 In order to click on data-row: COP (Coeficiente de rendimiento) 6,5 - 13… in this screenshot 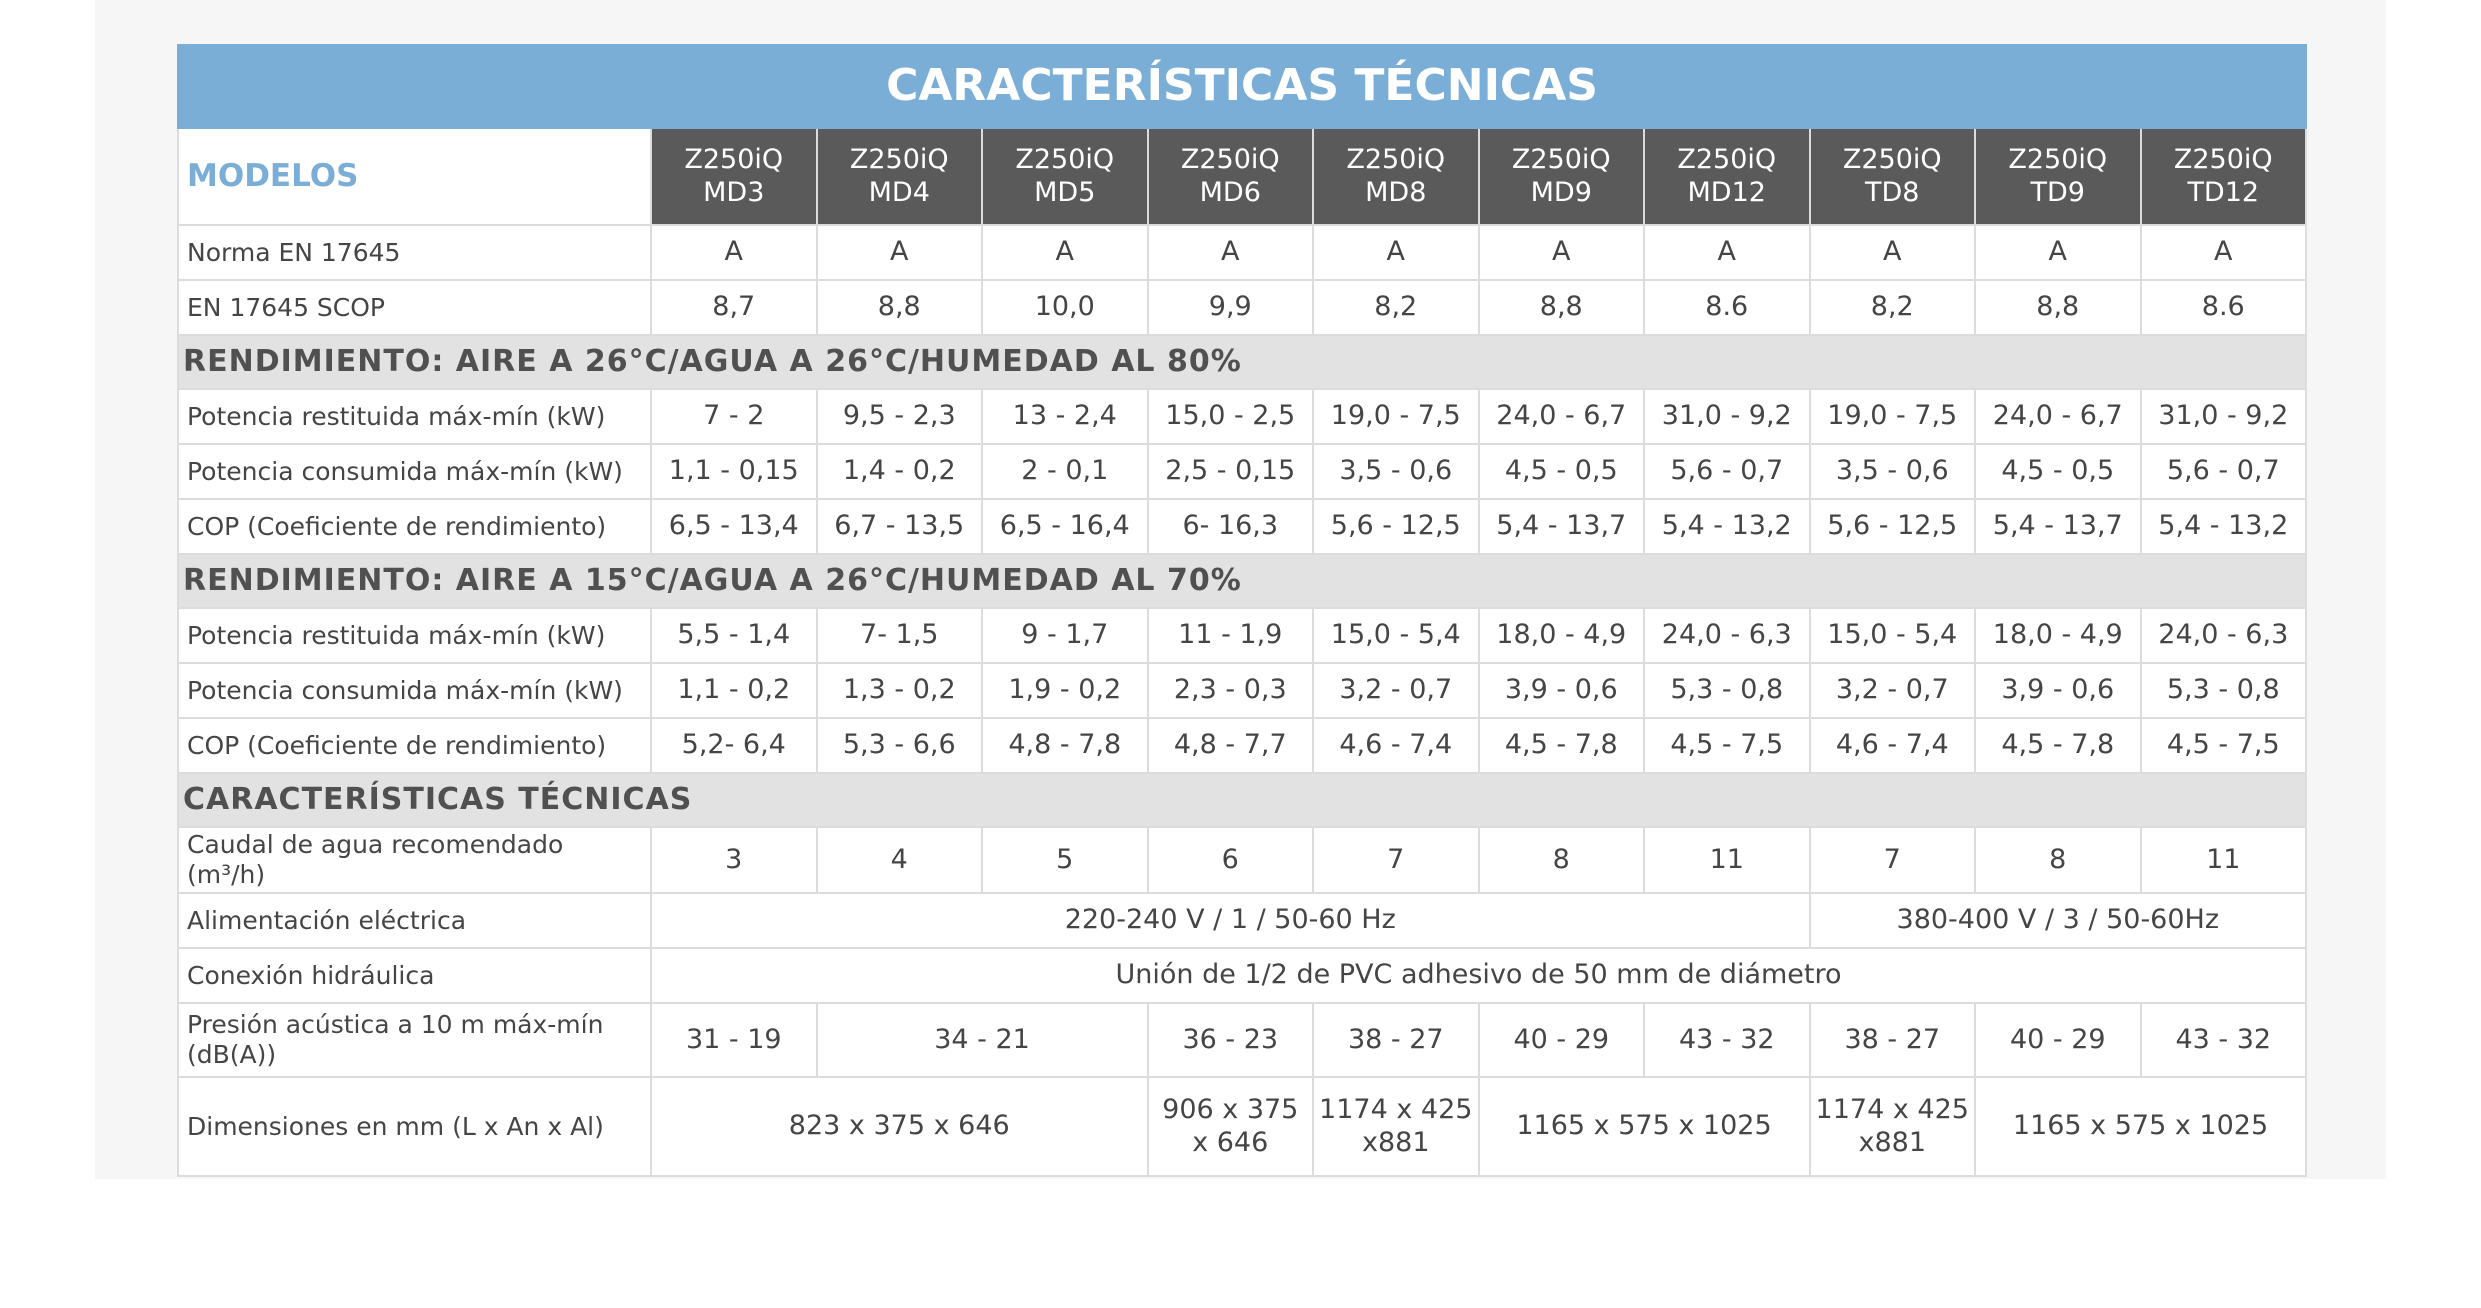, I will do `click(1242, 526)`.